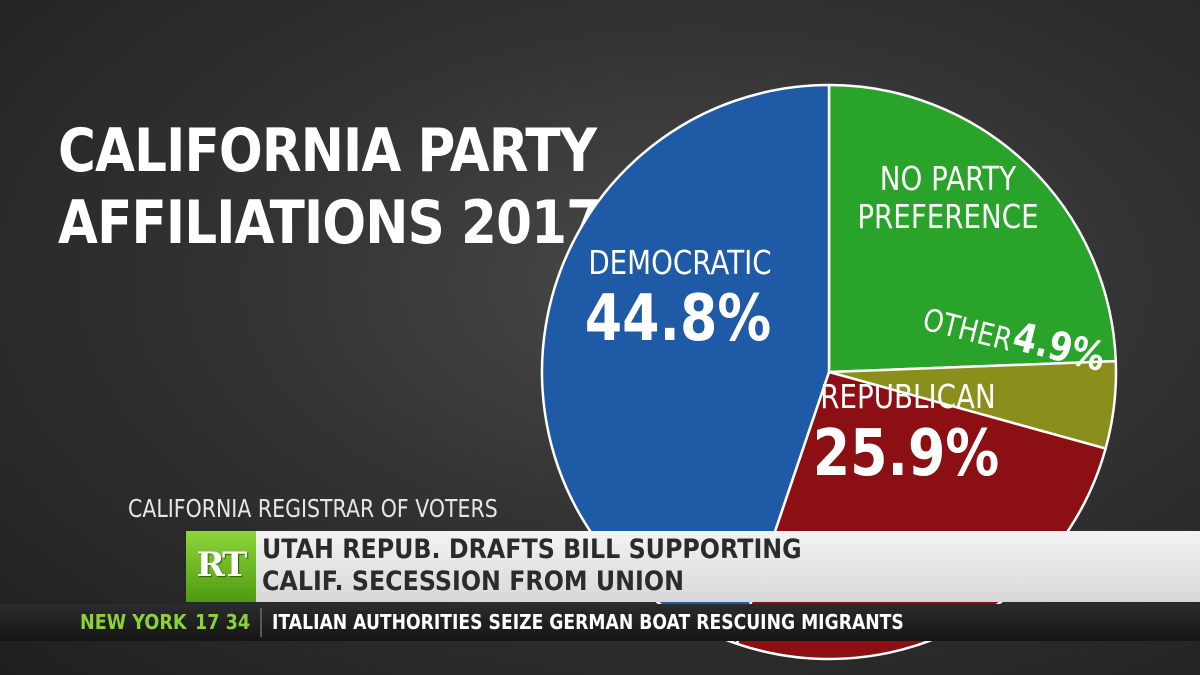 The width and height of the screenshot is (1200, 675). I want to click on pie-label-democratic-line-1: DEMOCRATIC, so click(679, 264).